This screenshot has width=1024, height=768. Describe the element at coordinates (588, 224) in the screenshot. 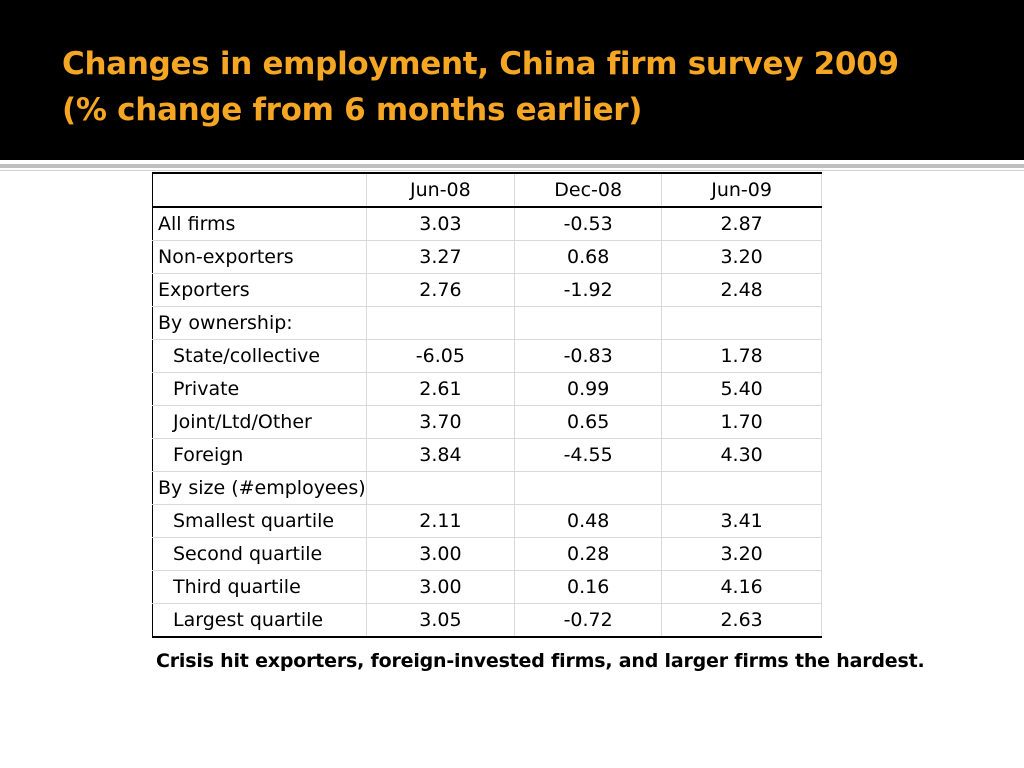

I see `cell-dec08: -0.53` at that location.